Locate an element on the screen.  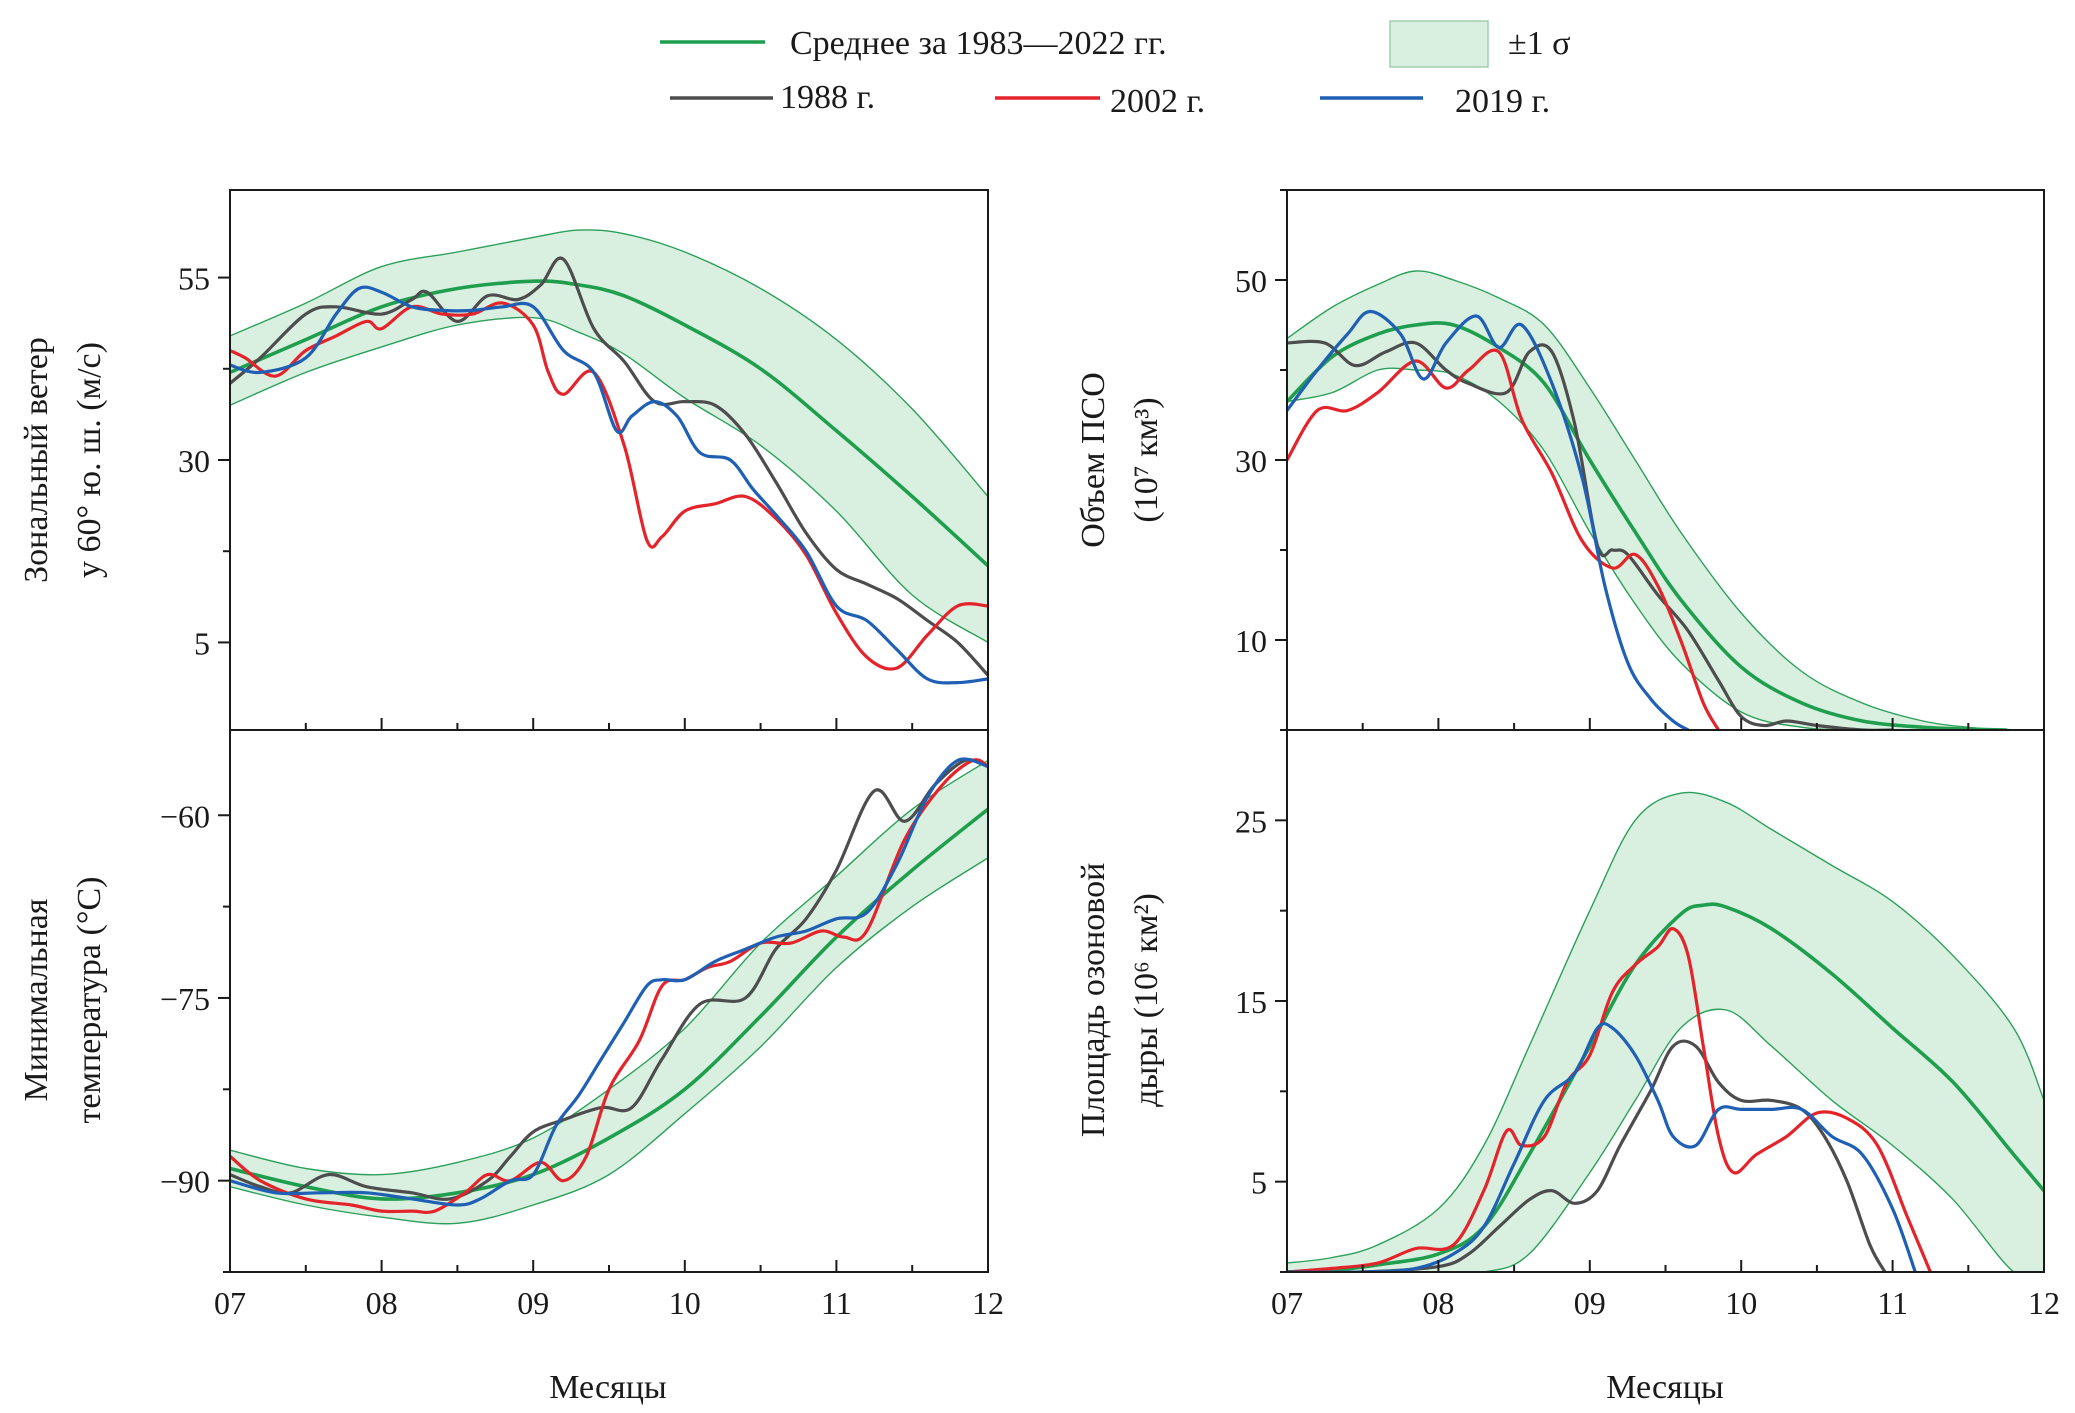
xlabel-right: Месяцы is located at coordinates (1665, 1387).